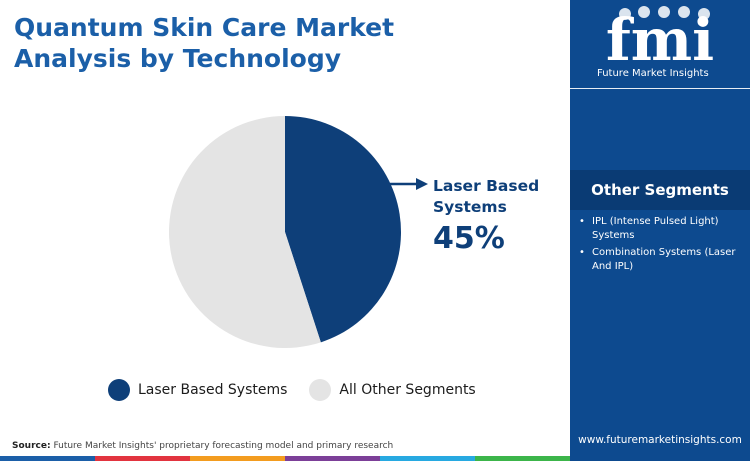  What do you see at coordinates (469, 238) in the screenshot?
I see `callout-value: 45%` at bounding box center [469, 238].